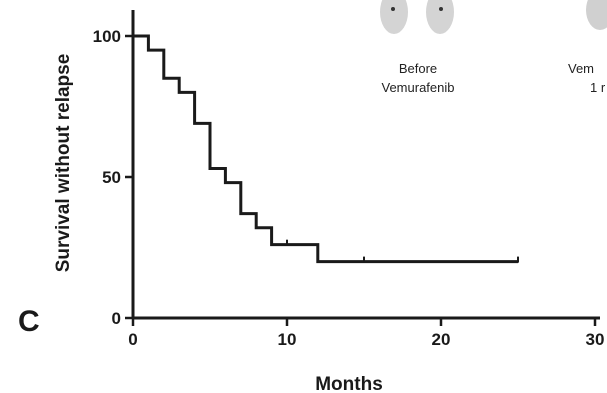 This screenshot has width=607, height=393. Describe the element at coordinates (440, 17) in the screenshot. I see `scan-blob-right` at that location.